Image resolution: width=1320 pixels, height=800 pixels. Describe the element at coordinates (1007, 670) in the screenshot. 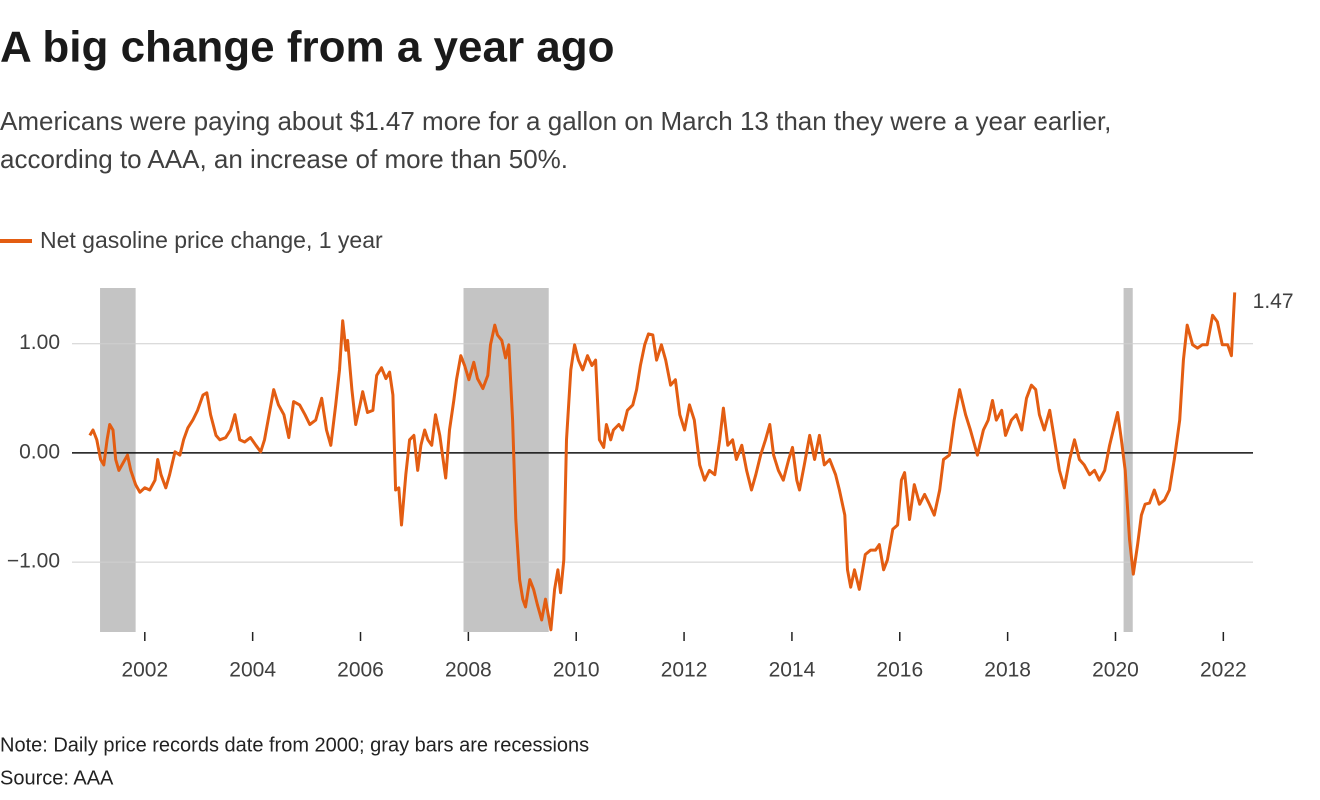

I see `x-tick-label: 2018` at that location.